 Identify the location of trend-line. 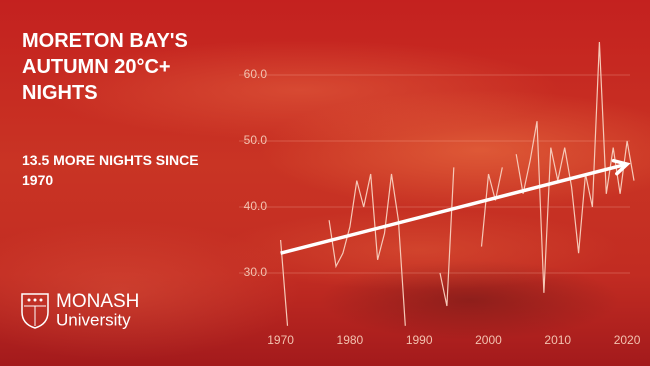
(454, 208).